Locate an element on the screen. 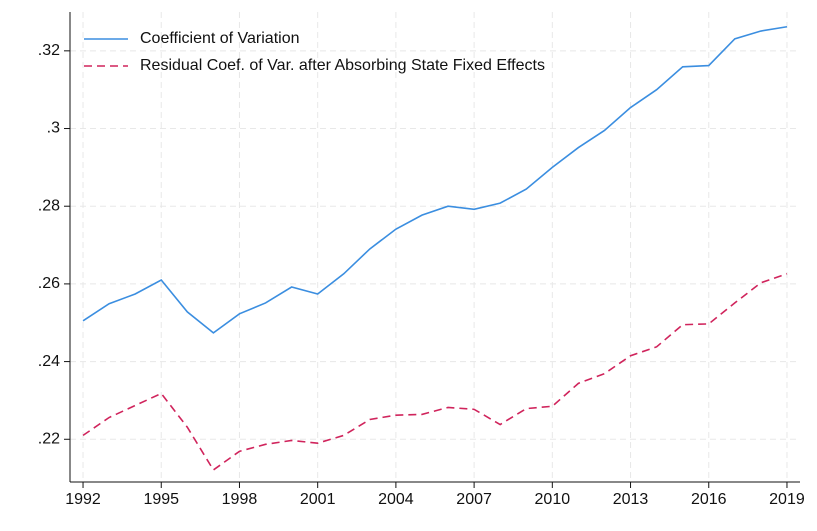  legend-label: Coefficient of Variation is located at coordinates (220, 38).